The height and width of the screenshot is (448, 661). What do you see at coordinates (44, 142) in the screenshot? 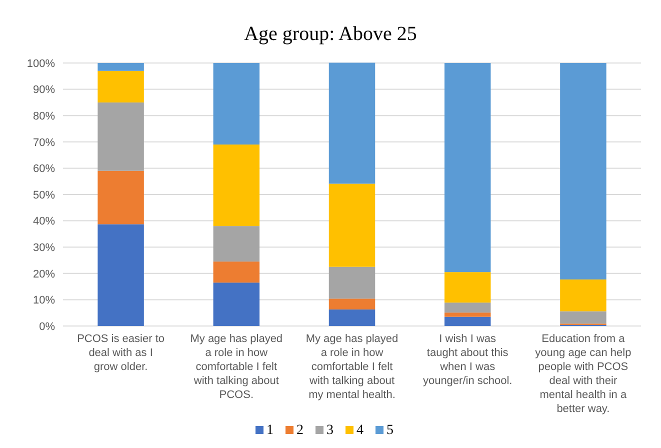
I see `y-tick-label: 70%` at bounding box center [44, 142].